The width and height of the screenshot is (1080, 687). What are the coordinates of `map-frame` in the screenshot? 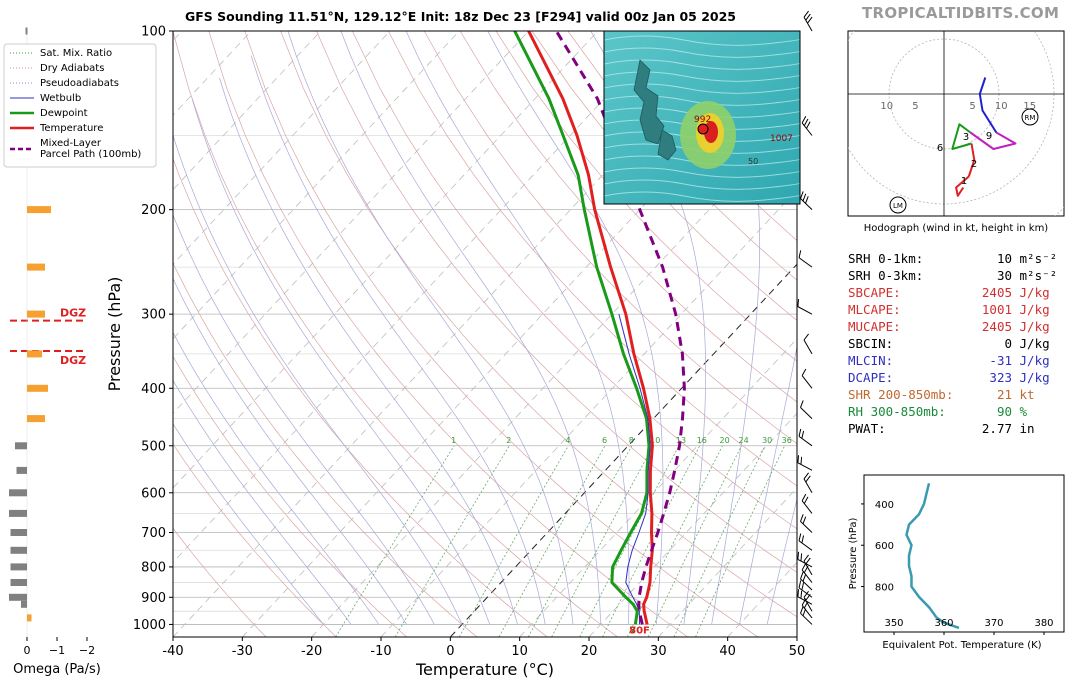 It's located at (702, 117).